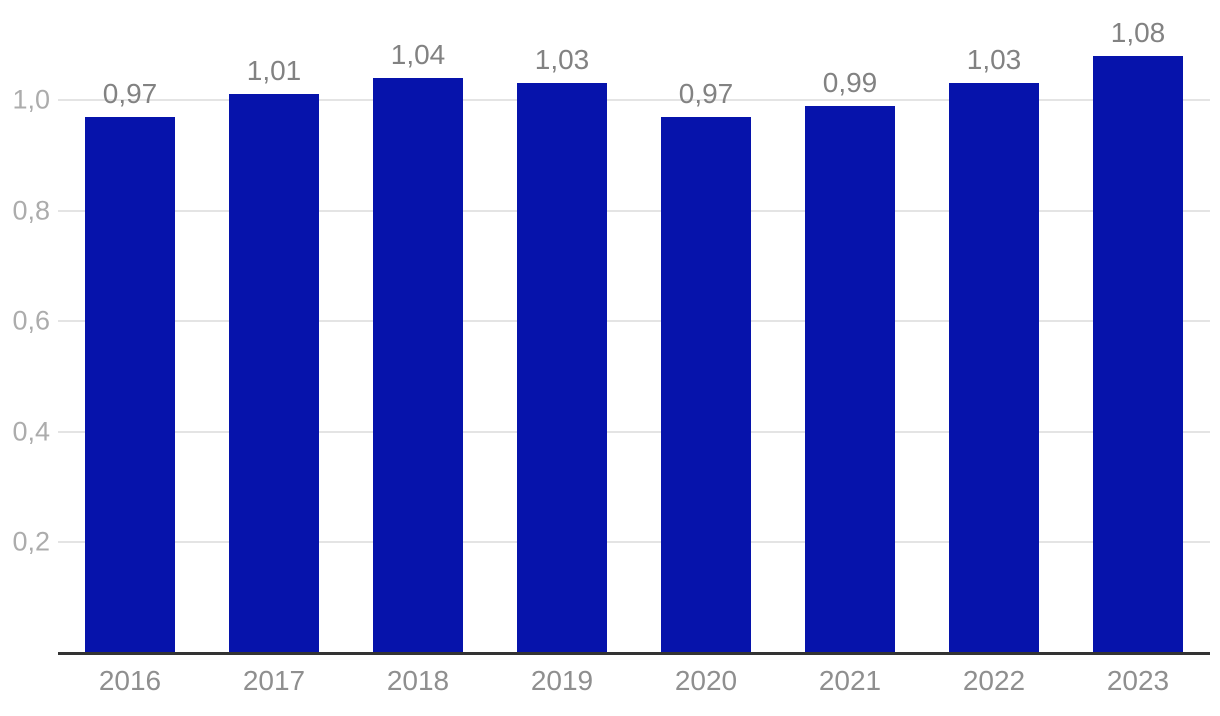  I want to click on x-tick-label: 2016, so click(130, 680).